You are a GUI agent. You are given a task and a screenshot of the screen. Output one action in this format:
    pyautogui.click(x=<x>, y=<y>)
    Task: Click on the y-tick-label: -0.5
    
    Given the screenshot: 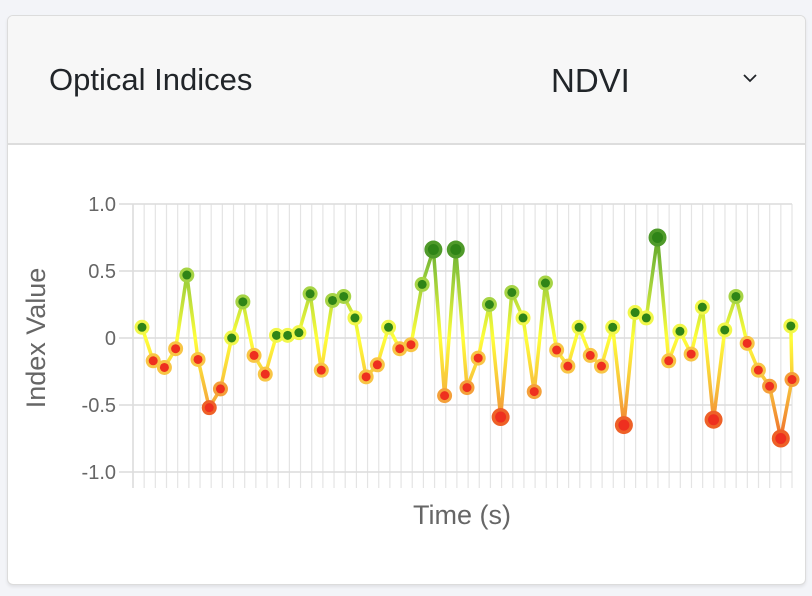 What is the action you would take?
    pyautogui.click(x=99, y=406)
    